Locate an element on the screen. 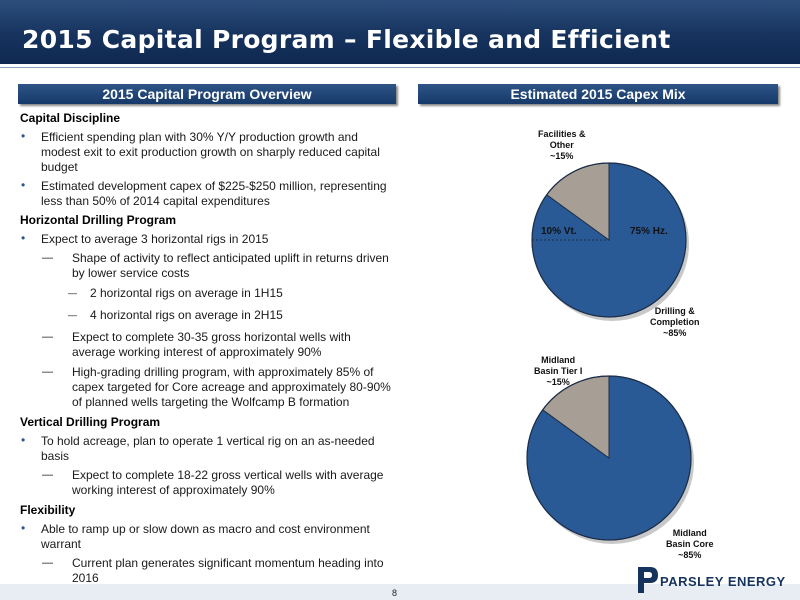  pie-label-facilities: Facilities & Other ~15% is located at coordinates (562, 145).